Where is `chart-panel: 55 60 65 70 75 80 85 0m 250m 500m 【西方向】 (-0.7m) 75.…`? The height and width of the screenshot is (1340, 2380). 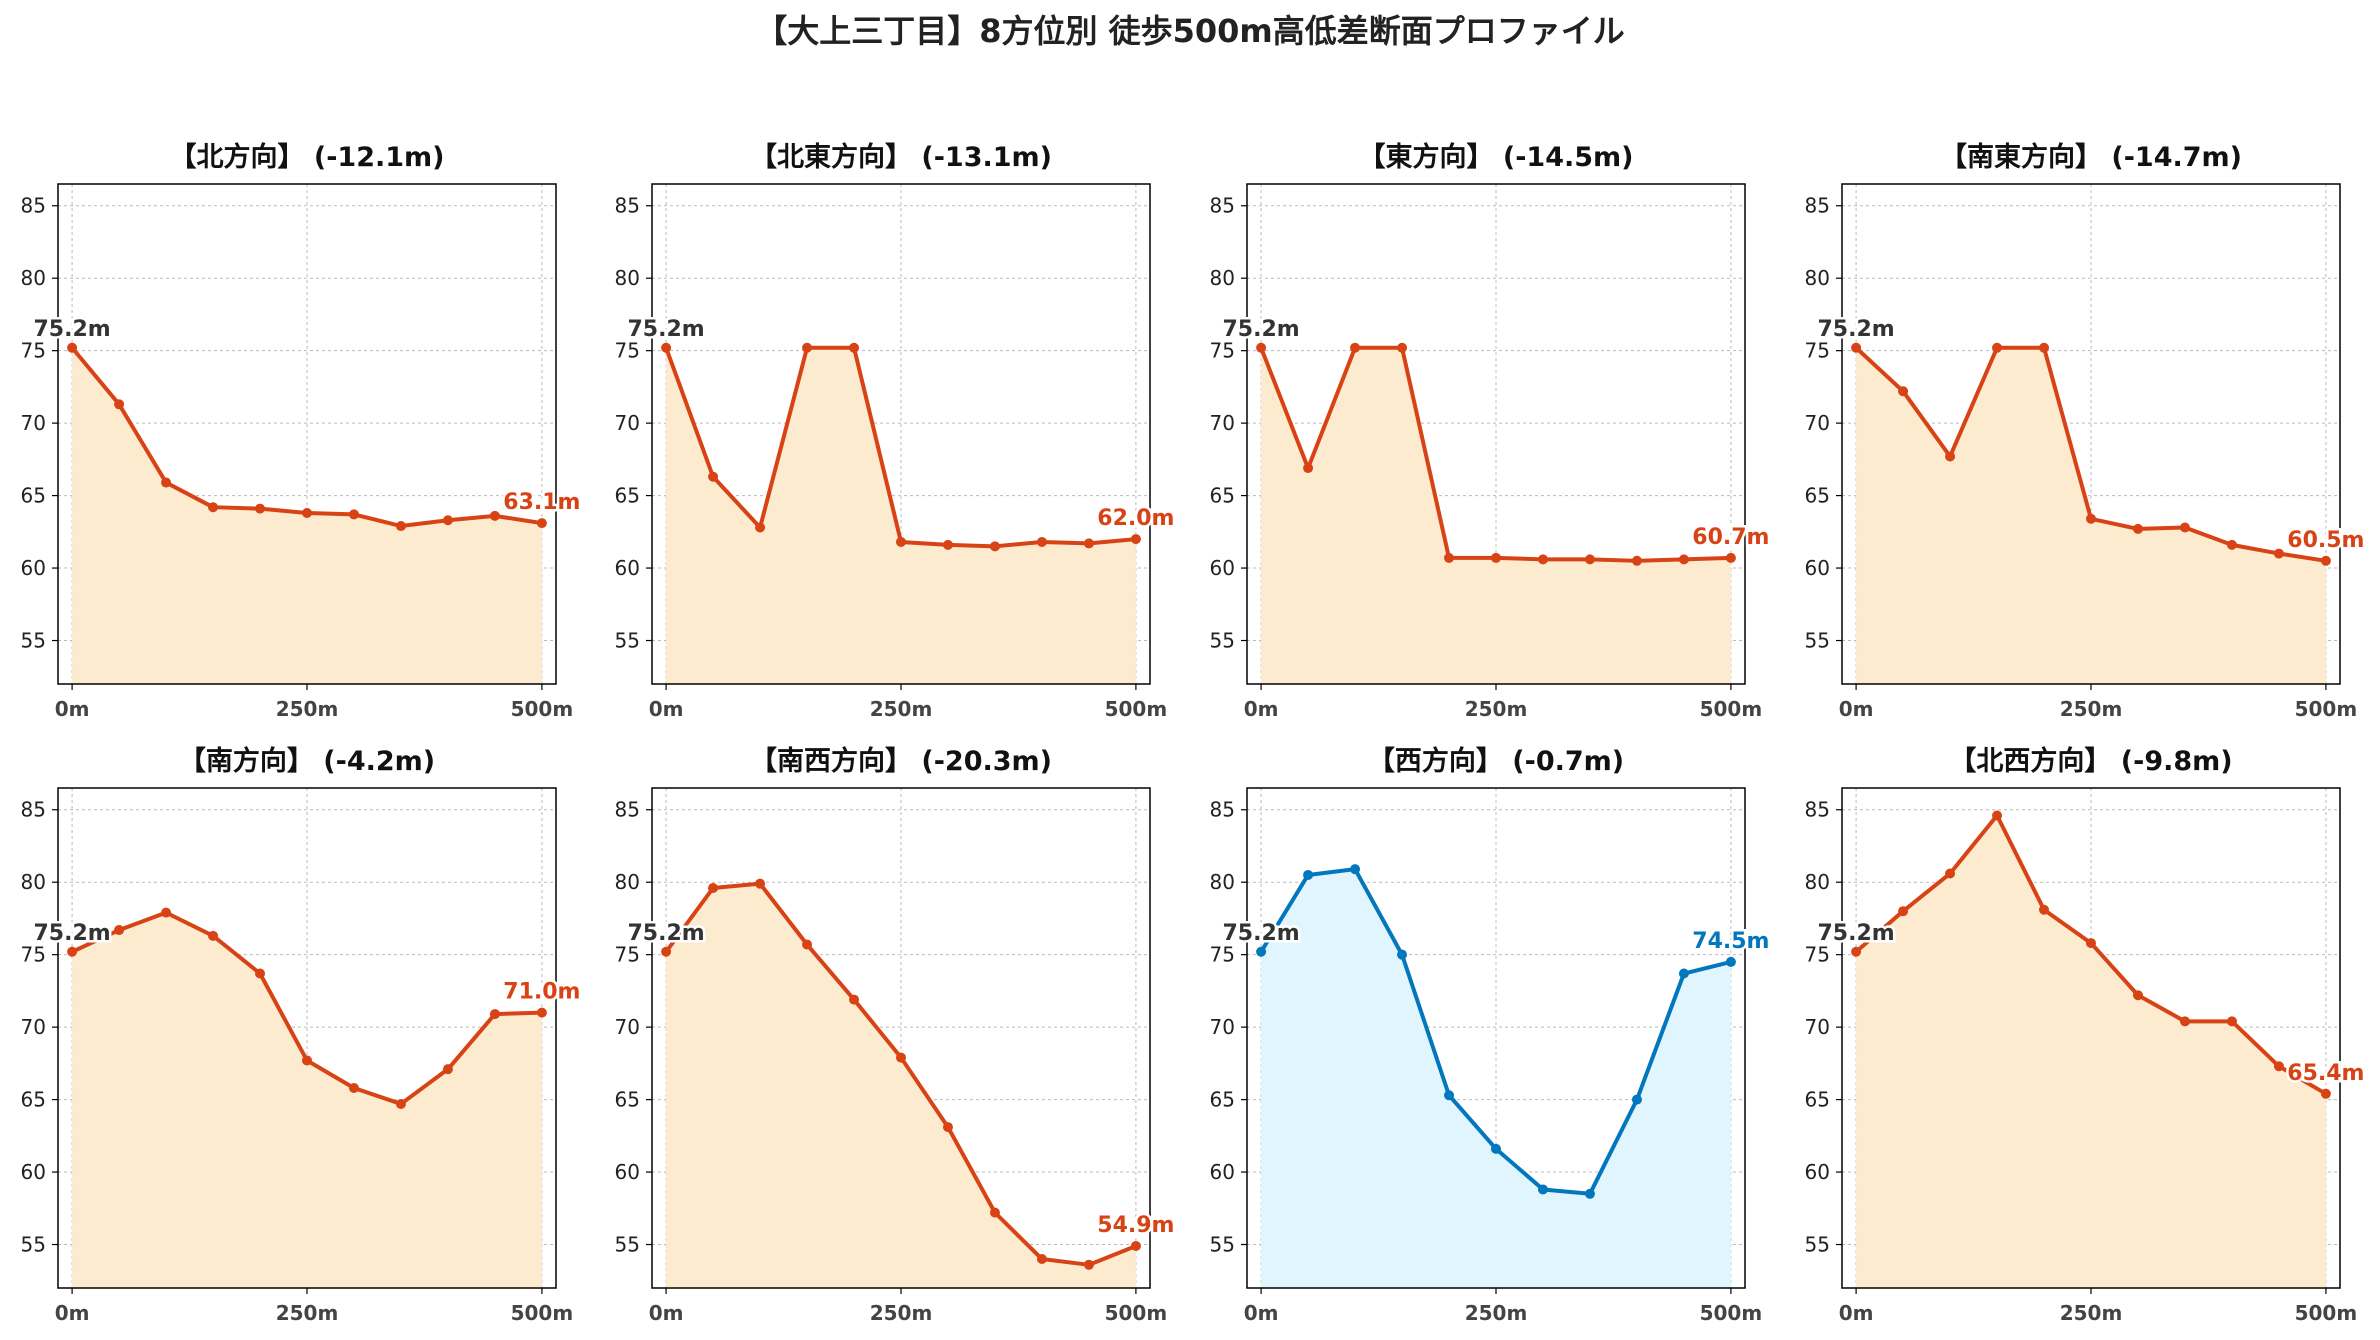
chart-panel: 55 60 65 70 75 80 85 0m 250m 500m 【西方向】 (-0.7m) 75.… is located at coordinates (1491, 1035).